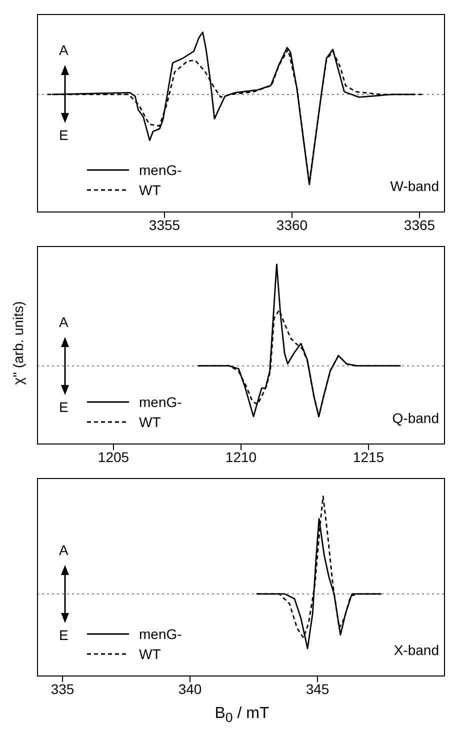 This screenshot has width=455, height=732. Describe the element at coordinates (292, 224) in the screenshot. I see `x-tick-label: 3360` at that location.